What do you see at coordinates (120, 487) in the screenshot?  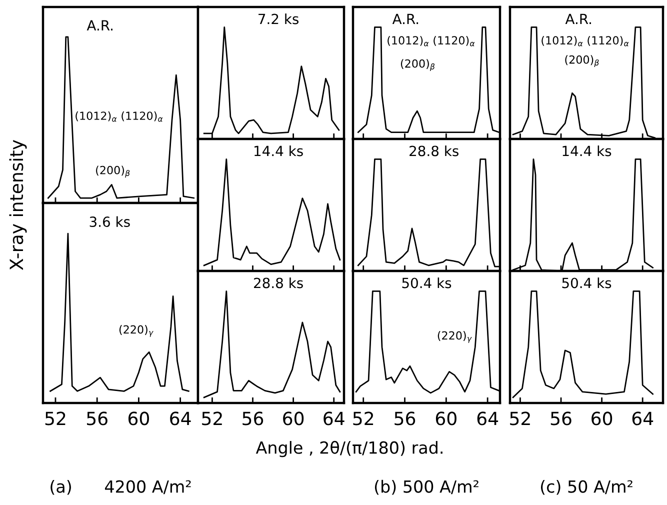 I see `text: (a) 4200 A/m²` at bounding box center [120, 487].